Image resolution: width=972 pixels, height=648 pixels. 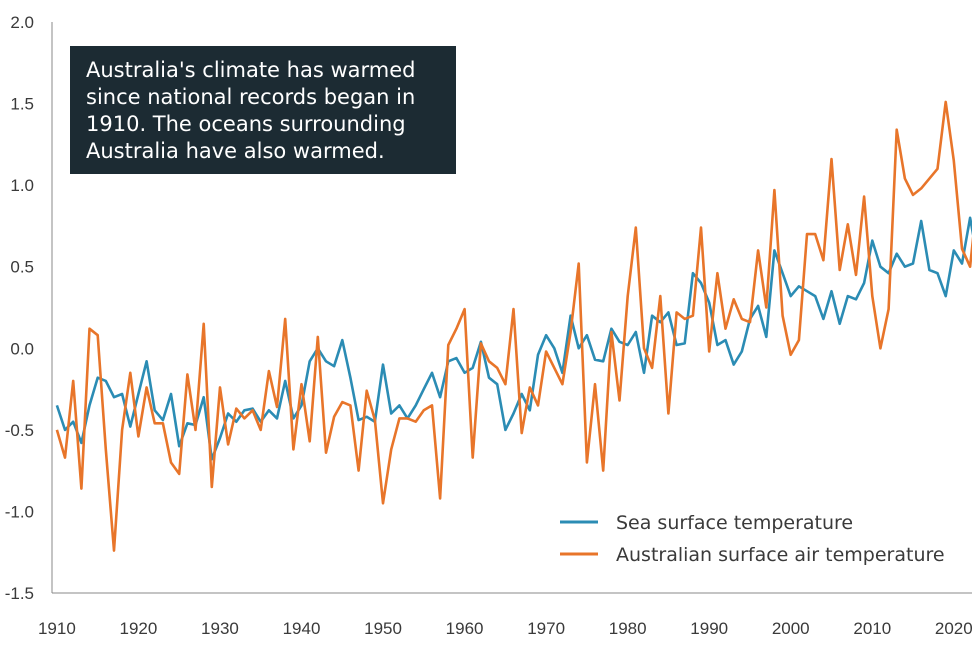 What do you see at coordinates (22, 267) in the screenshot?
I see `y-tick-label: 0.5` at bounding box center [22, 267].